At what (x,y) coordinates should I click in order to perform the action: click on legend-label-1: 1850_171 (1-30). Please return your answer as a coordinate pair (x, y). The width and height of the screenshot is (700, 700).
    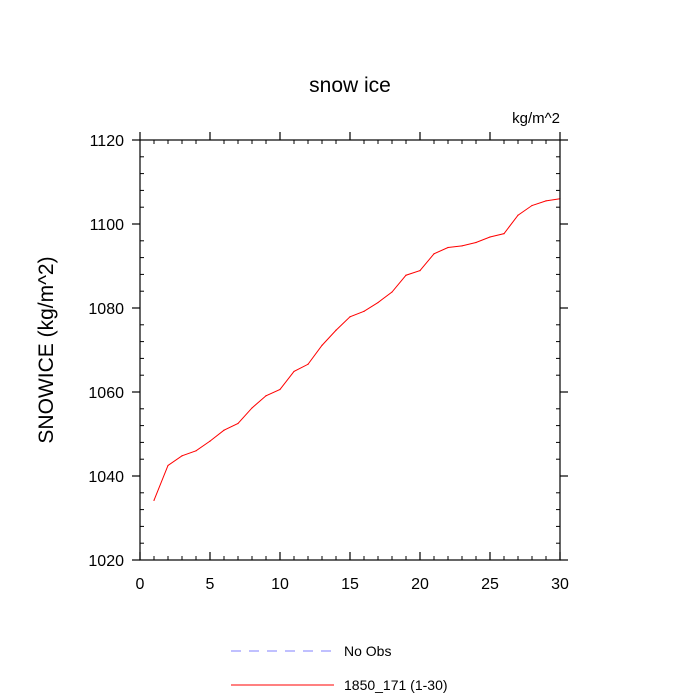
    Looking at the image, I should click on (396, 685).